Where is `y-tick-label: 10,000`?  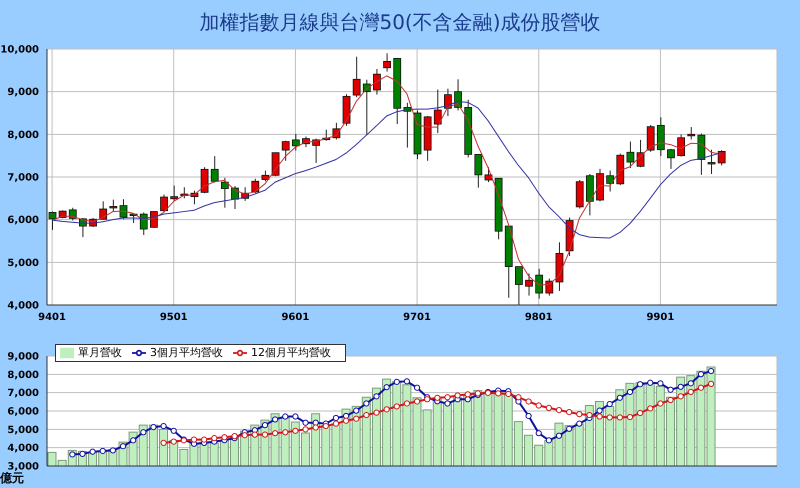 y-tick-label: 10,000 is located at coordinates (20, 50).